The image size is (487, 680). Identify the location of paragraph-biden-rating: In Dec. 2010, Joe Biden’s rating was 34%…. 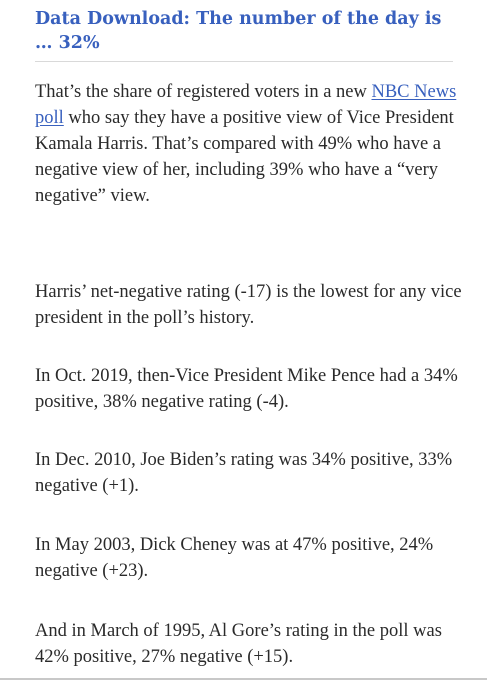
(244, 473).